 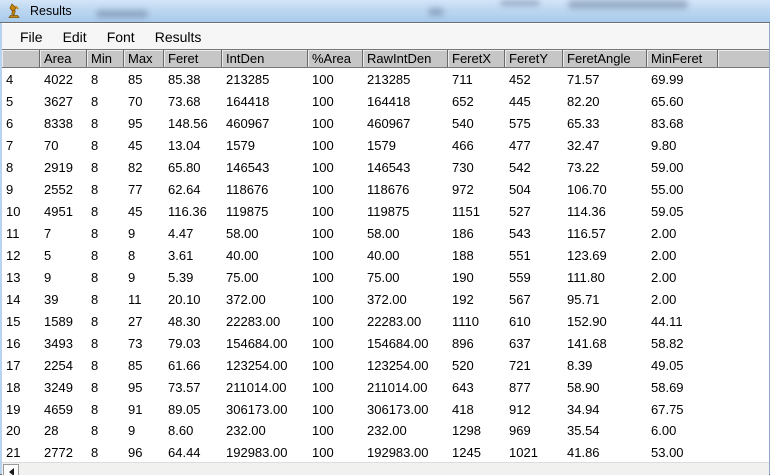 What do you see at coordinates (583, 146) in the screenshot?
I see `table-cell: 32.47` at bounding box center [583, 146].